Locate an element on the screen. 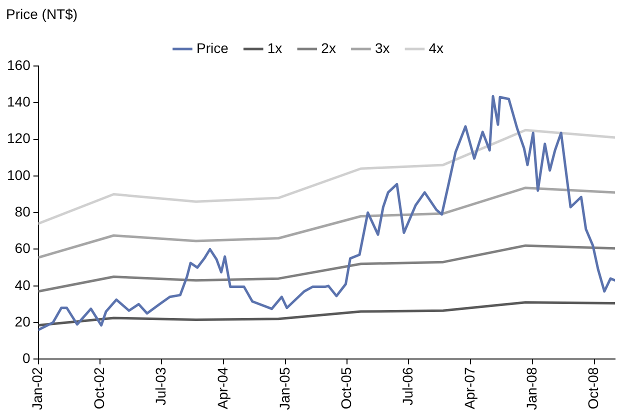 The image size is (621, 417). x-tick-label: Jul-06 is located at coordinates (408, 386).